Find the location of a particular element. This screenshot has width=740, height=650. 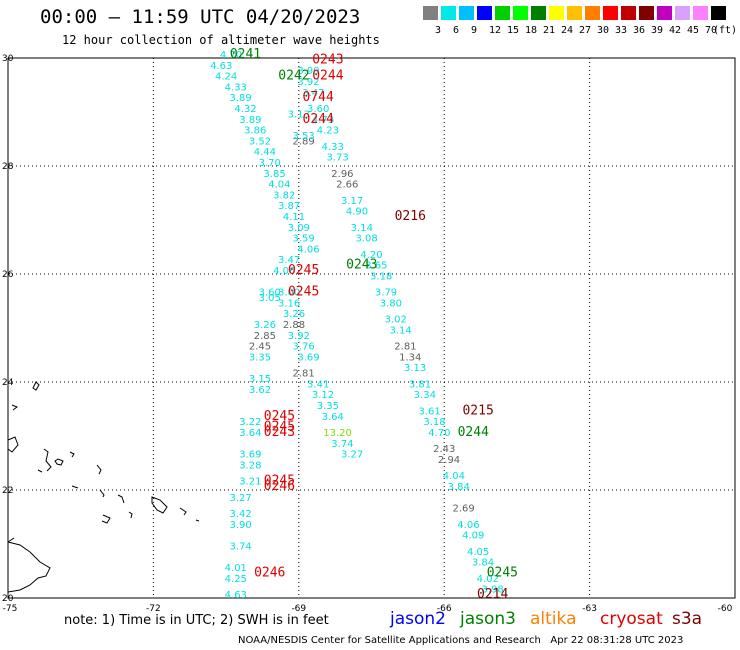

swh-value: 3.74 is located at coordinates (241, 546).